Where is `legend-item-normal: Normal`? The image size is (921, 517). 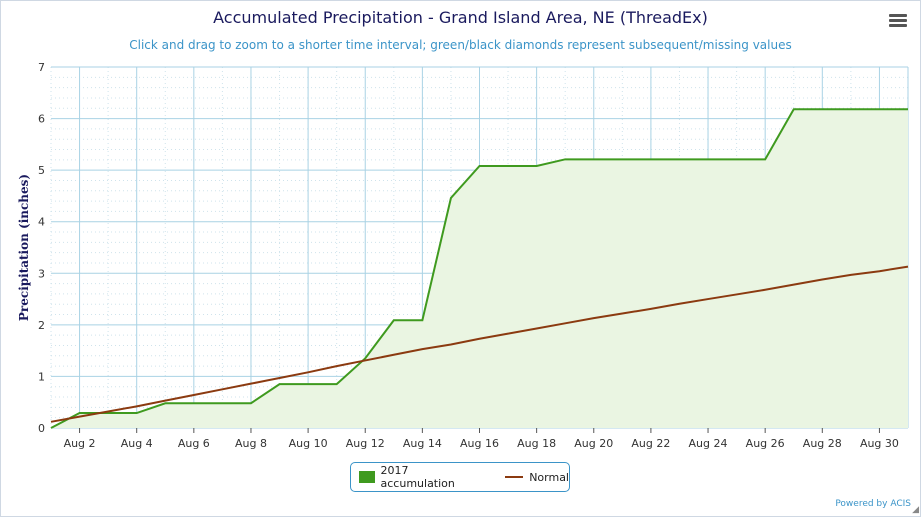
legend-item-normal: Normal is located at coordinates (526, 477).